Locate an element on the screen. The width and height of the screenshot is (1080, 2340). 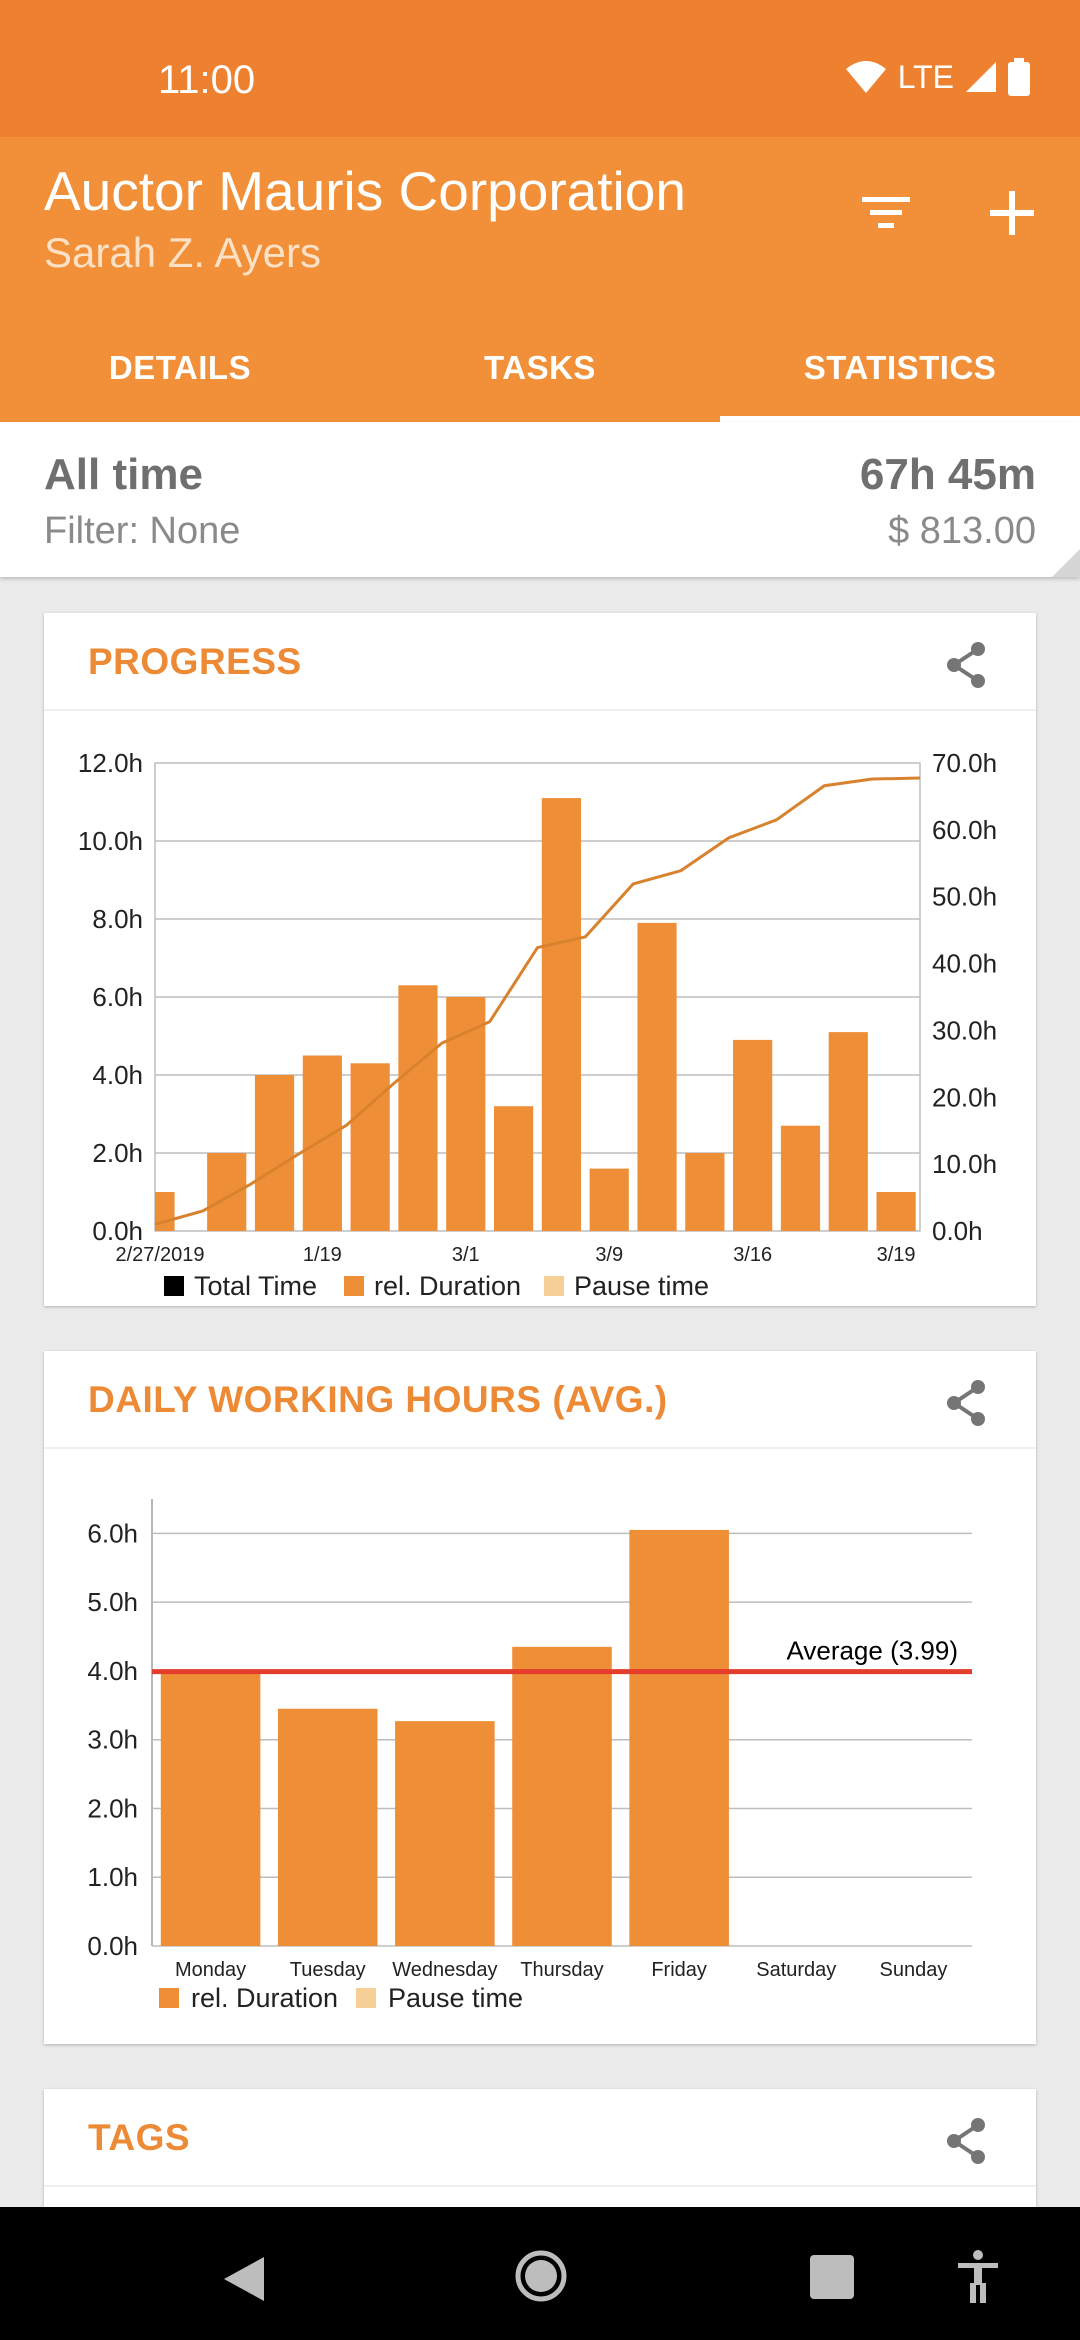
y-right-tick: 50.0h is located at coordinates (964, 897).